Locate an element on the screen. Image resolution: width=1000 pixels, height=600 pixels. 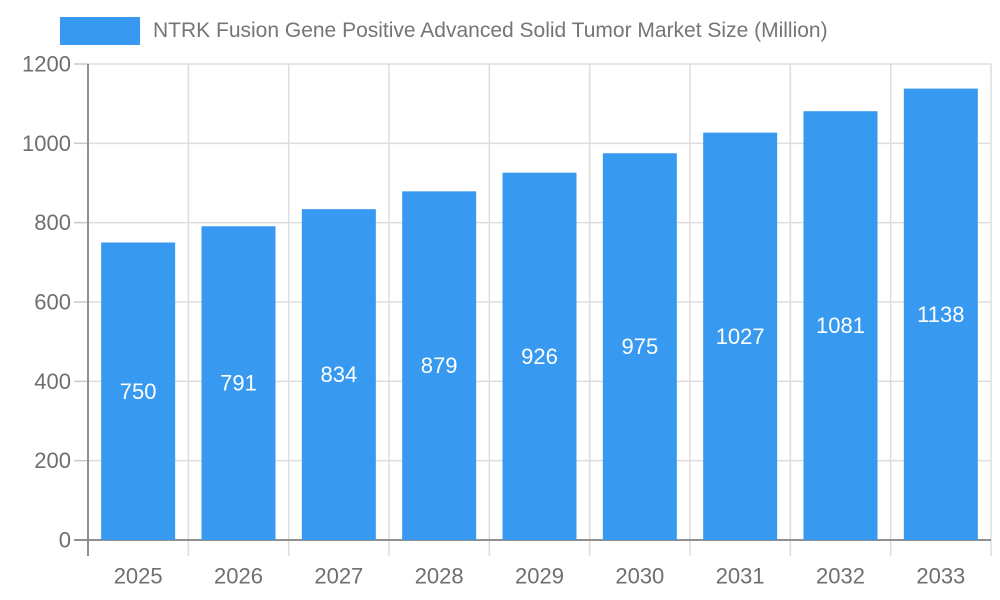
bar-value-label: 750 is located at coordinates (138, 391).